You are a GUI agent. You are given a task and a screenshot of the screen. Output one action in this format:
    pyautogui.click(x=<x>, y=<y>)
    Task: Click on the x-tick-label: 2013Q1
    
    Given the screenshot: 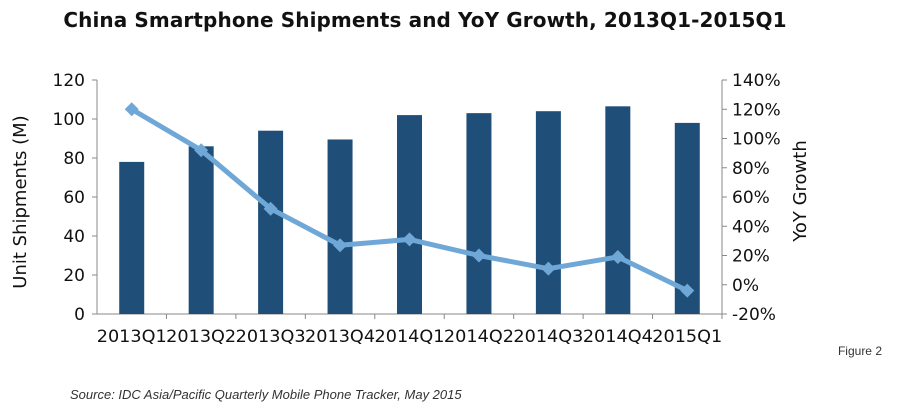 What is the action you would take?
    pyautogui.click(x=132, y=337)
    